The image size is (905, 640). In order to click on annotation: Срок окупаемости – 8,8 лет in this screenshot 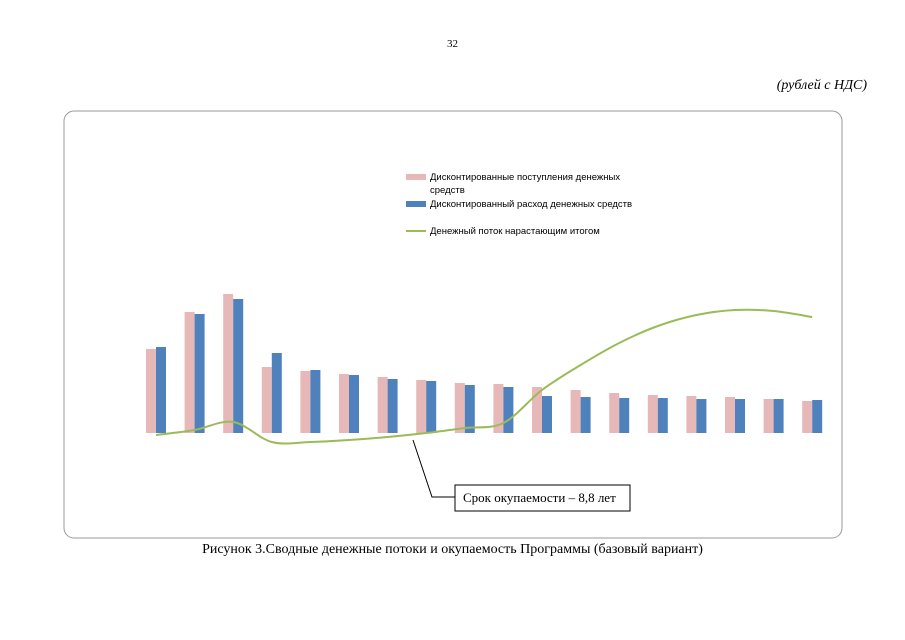, I will do `click(539, 497)`.